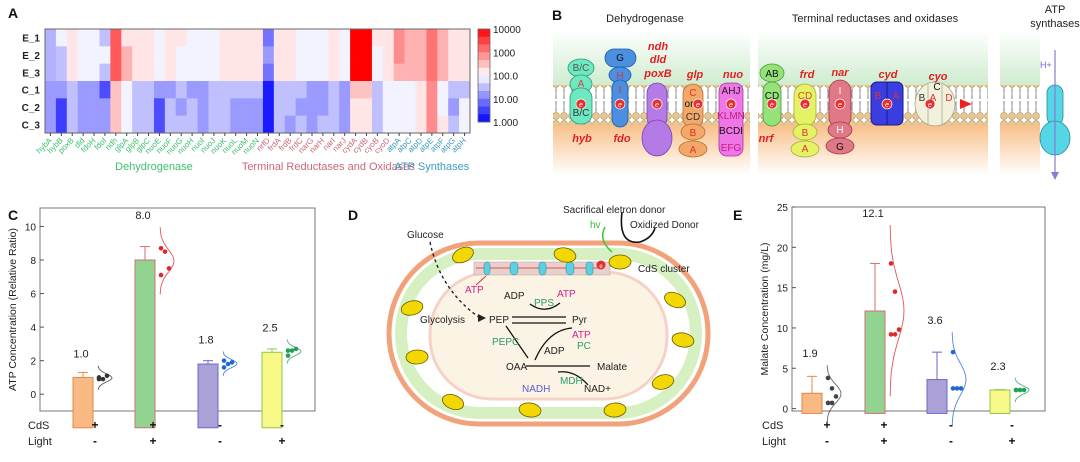  What do you see at coordinates (329, 167) in the screenshot?
I see `heatmap-group-label: Terminal Reductases and Oxidases` at bounding box center [329, 167].